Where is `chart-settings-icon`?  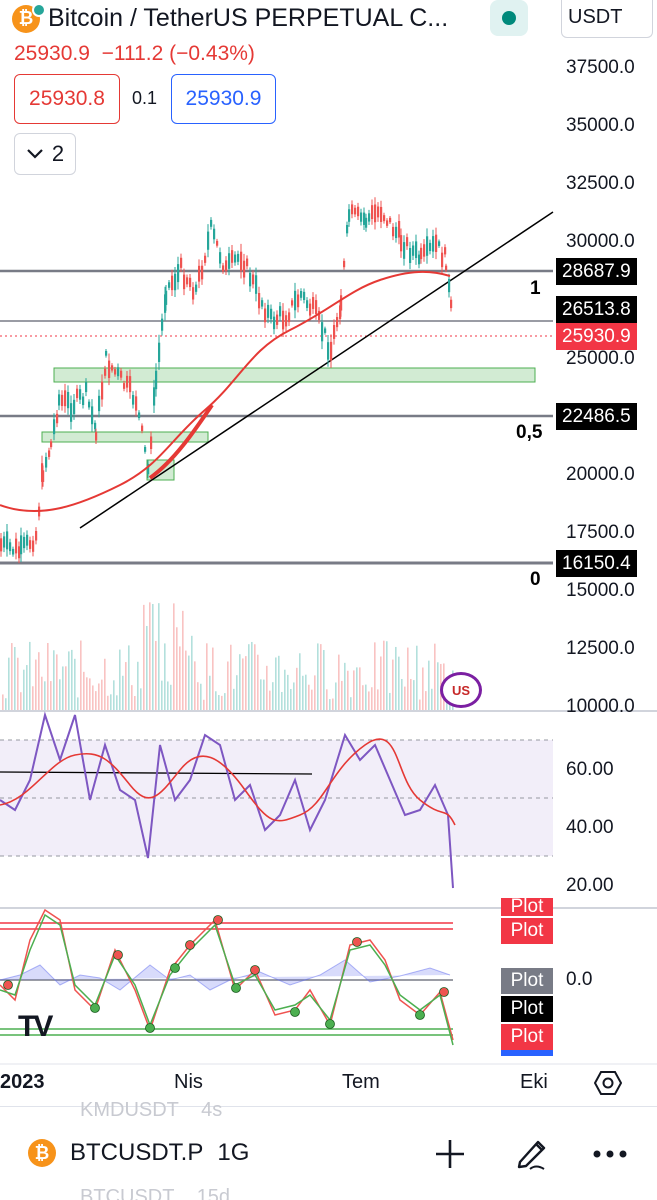
chart-settings-icon is located at coordinates (608, 1083).